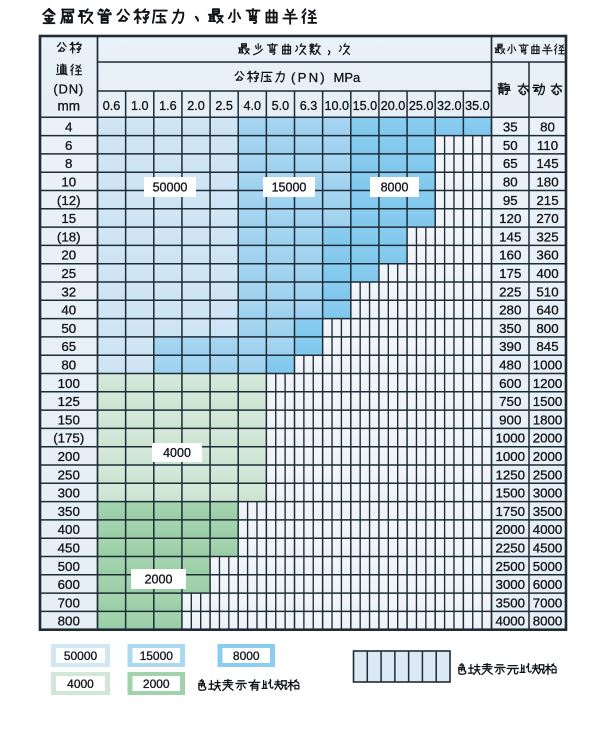 The width and height of the screenshot is (600, 743). What do you see at coordinates (510, 273) in the screenshot?
I see `svg-text: 175` at bounding box center [510, 273].